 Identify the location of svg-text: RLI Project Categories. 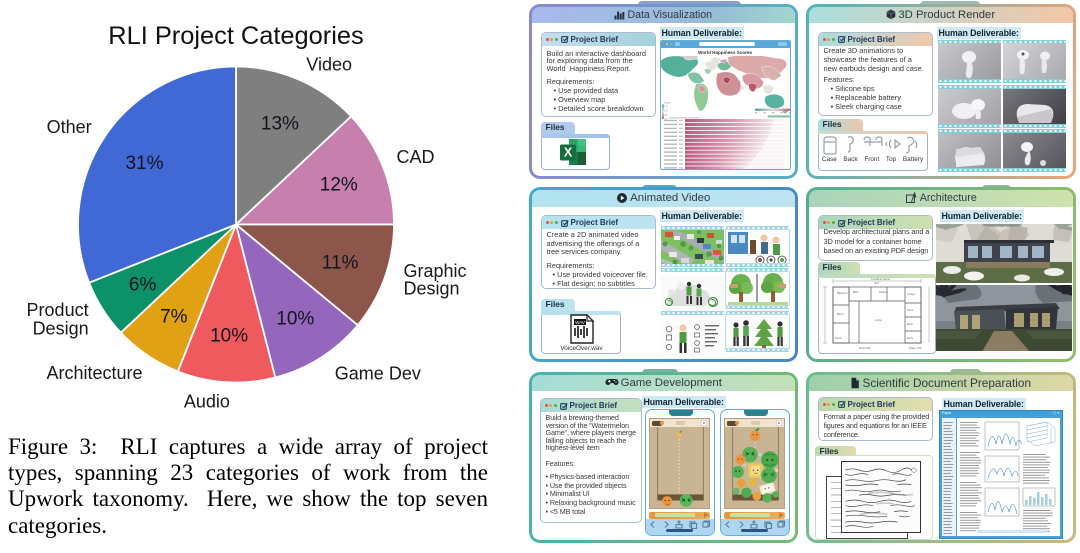
(235, 36).